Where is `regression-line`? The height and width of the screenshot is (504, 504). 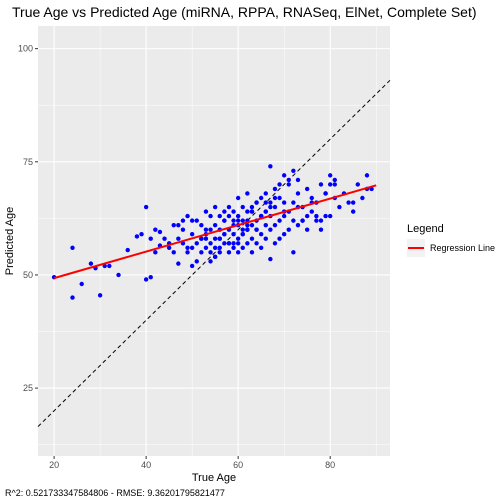 regression-line is located at coordinates (215, 232).